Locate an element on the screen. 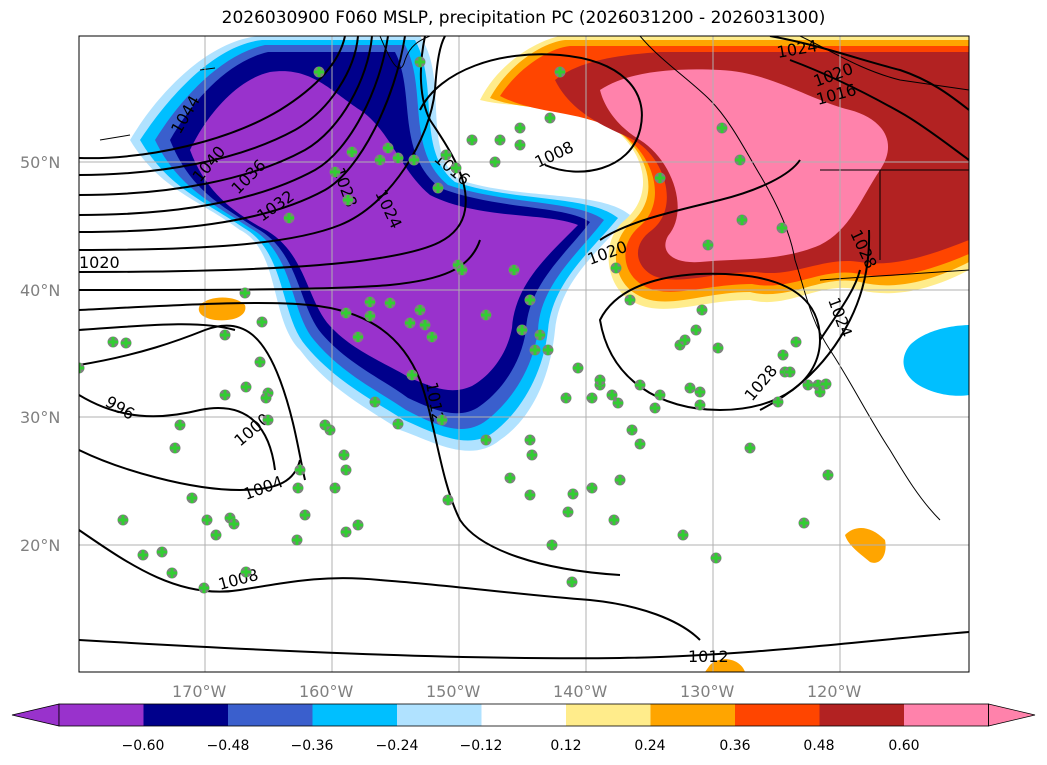 This screenshot has width=1047, height=765. lon-label: 160°W is located at coordinates (326, 691).